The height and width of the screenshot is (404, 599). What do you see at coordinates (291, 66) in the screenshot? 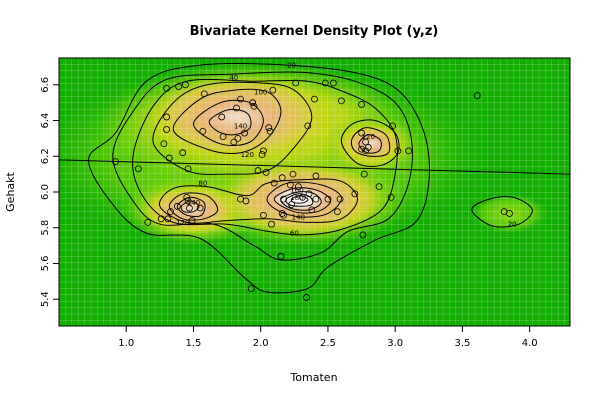
I see `contour-label: 20` at bounding box center [291, 66].